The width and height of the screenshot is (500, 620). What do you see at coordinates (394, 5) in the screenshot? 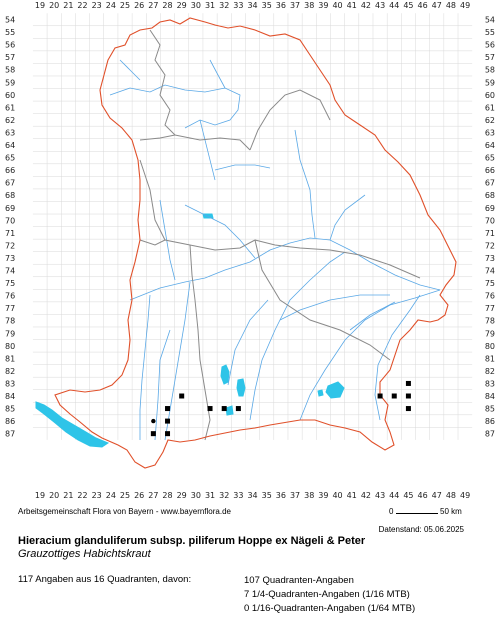
I see `x-tick-label: 44` at bounding box center [394, 5].